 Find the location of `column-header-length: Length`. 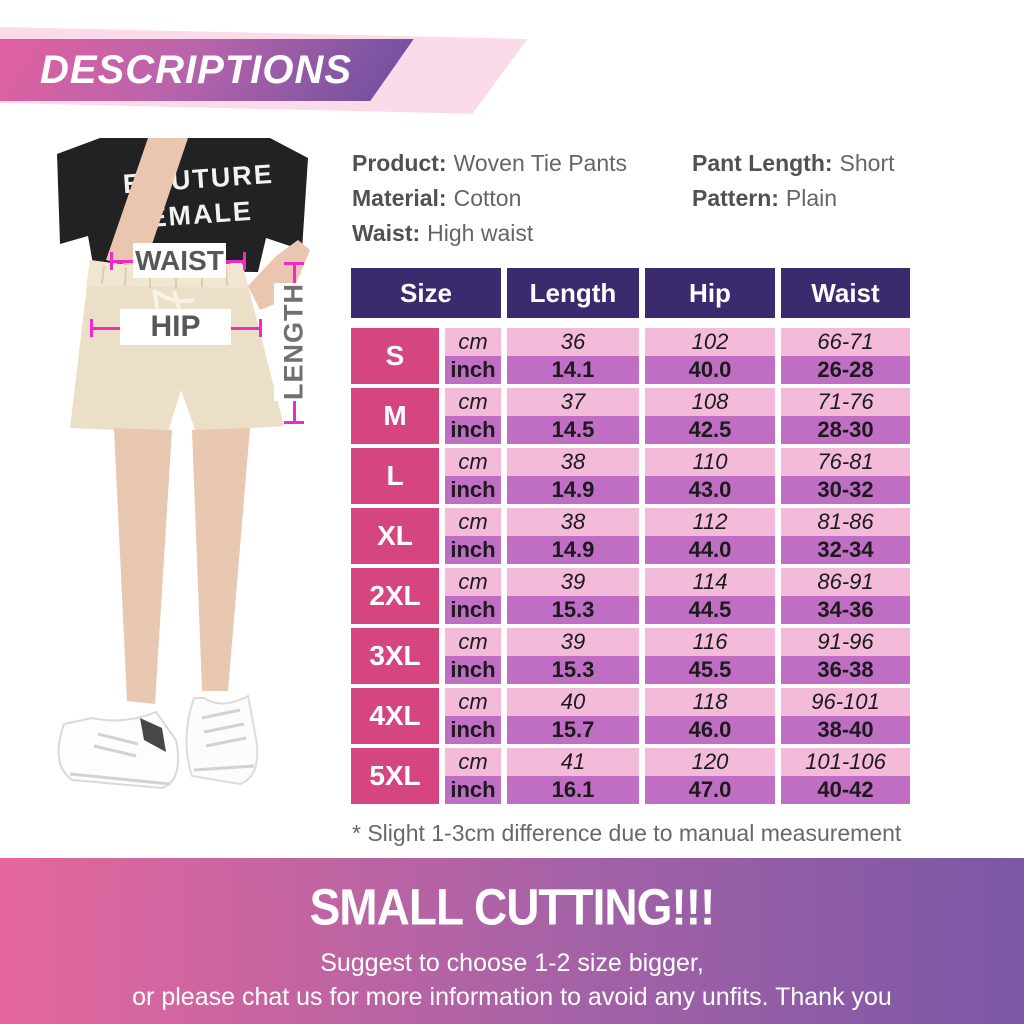

column-header-length: Length is located at coordinates (573, 293).